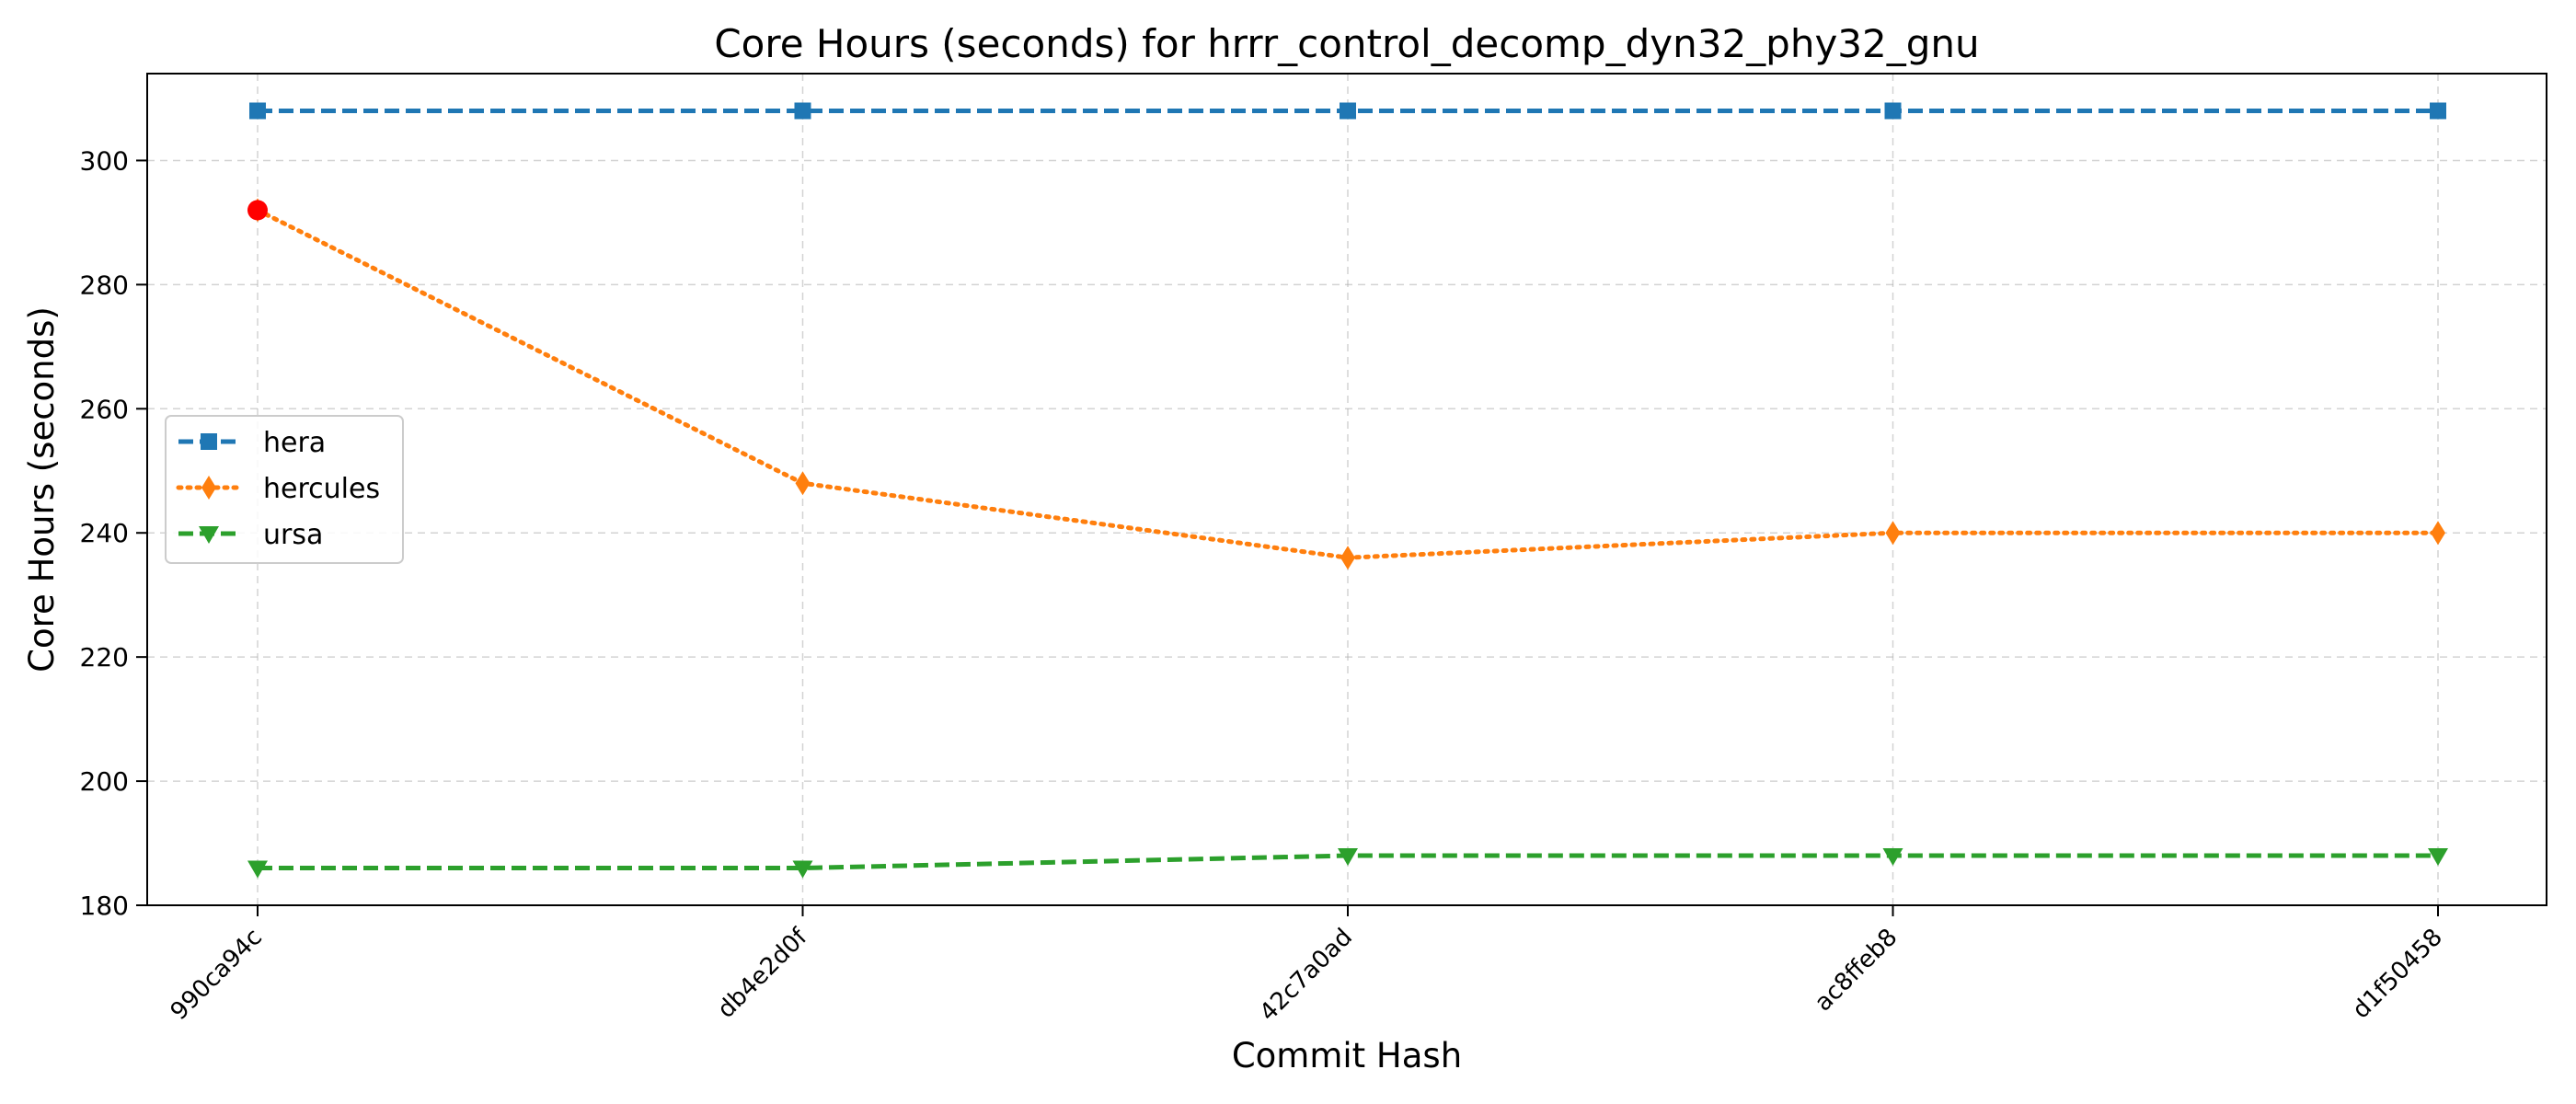  What do you see at coordinates (42, 490) in the screenshot?
I see `y-axis-title: Core Hours (seconds)` at bounding box center [42, 490].